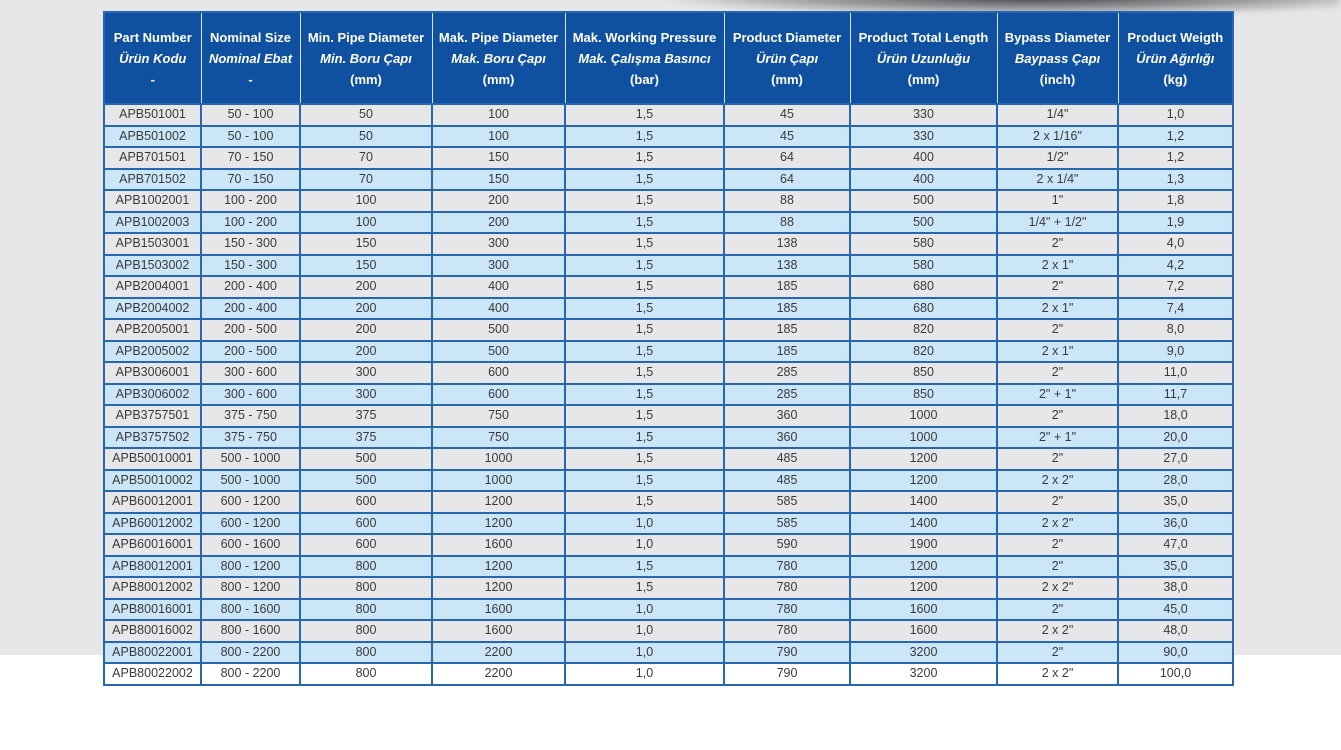 The height and width of the screenshot is (750, 1341). What do you see at coordinates (152, 394) in the screenshot?
I see `cell-part-number: APB3006002` at bounding box center [152, 394].